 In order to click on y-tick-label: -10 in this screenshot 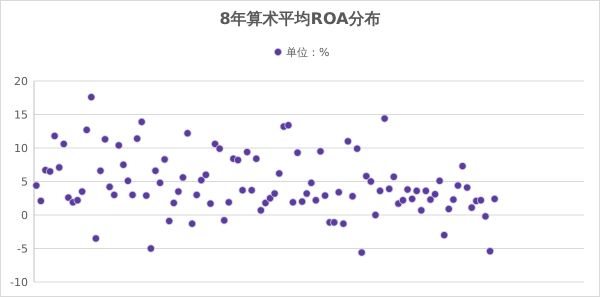, I will do `click(19, 282)`.